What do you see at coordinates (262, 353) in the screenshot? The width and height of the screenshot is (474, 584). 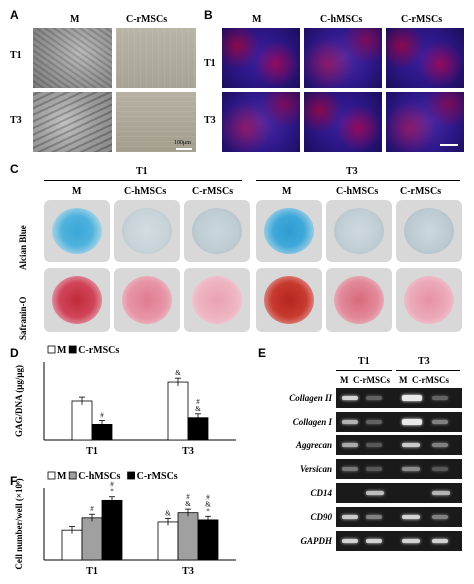 I see `panel-label-e: E` at bounding box center [262, 353].